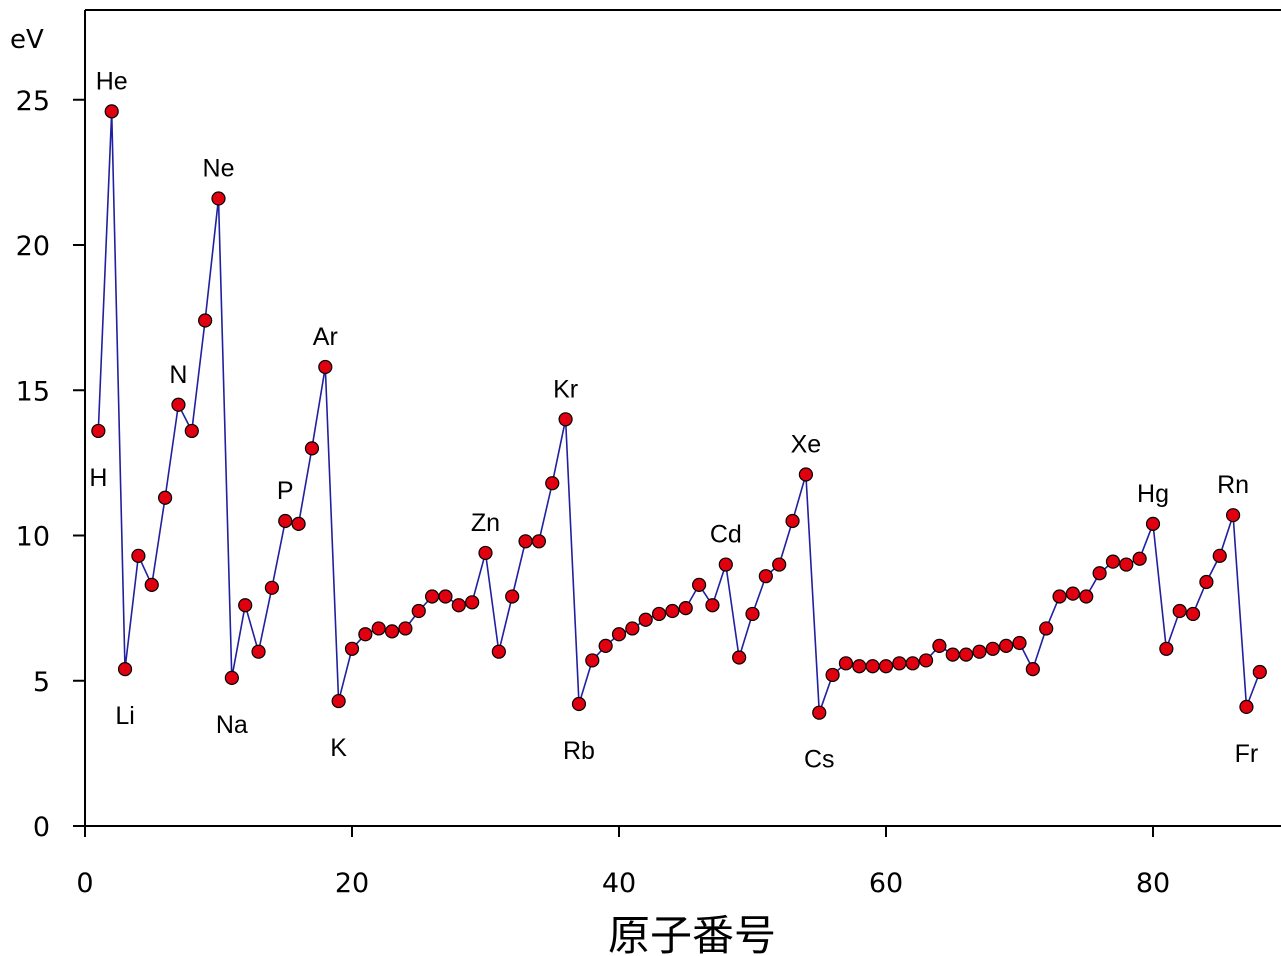 This screenshot has width=1281, height=956. What do you see at coordinates (33, 246) in the screenshot?
I see `y-tick-label: 20` at bounding box center [33, 246].